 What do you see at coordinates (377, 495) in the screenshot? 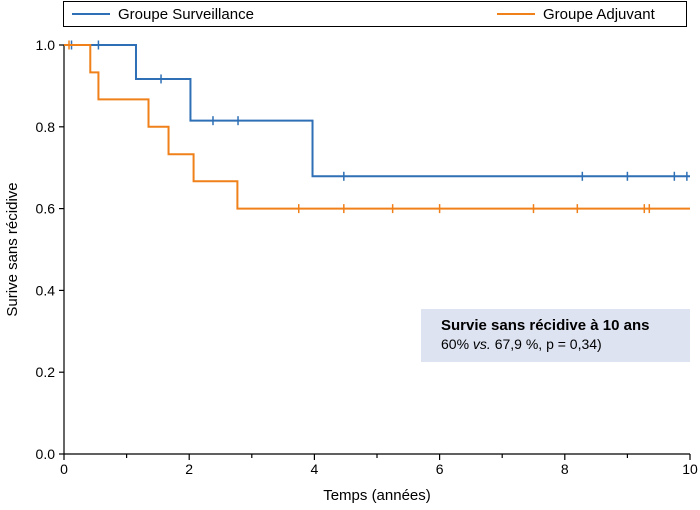
I see `x-axis-title: Temps (années)` at bounding box center [377, 495].